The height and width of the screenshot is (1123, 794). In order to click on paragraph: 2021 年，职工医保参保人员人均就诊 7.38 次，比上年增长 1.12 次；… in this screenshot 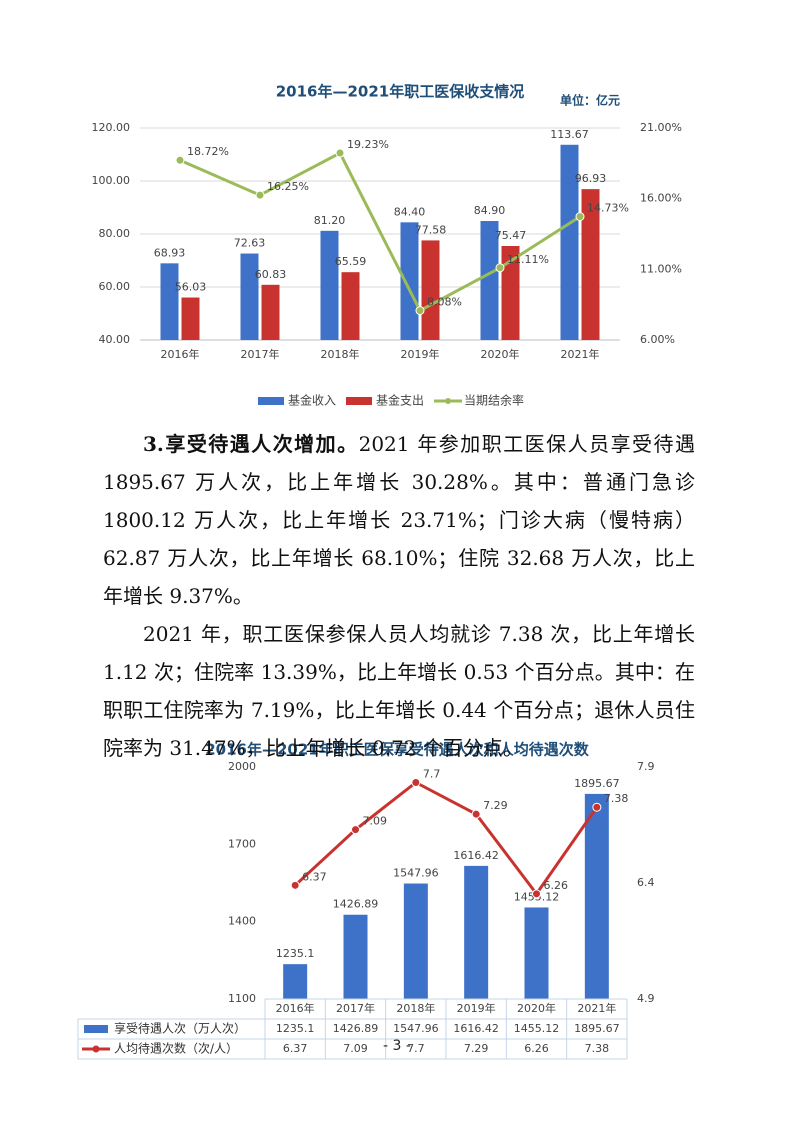, I will do `click(399, 691)`.